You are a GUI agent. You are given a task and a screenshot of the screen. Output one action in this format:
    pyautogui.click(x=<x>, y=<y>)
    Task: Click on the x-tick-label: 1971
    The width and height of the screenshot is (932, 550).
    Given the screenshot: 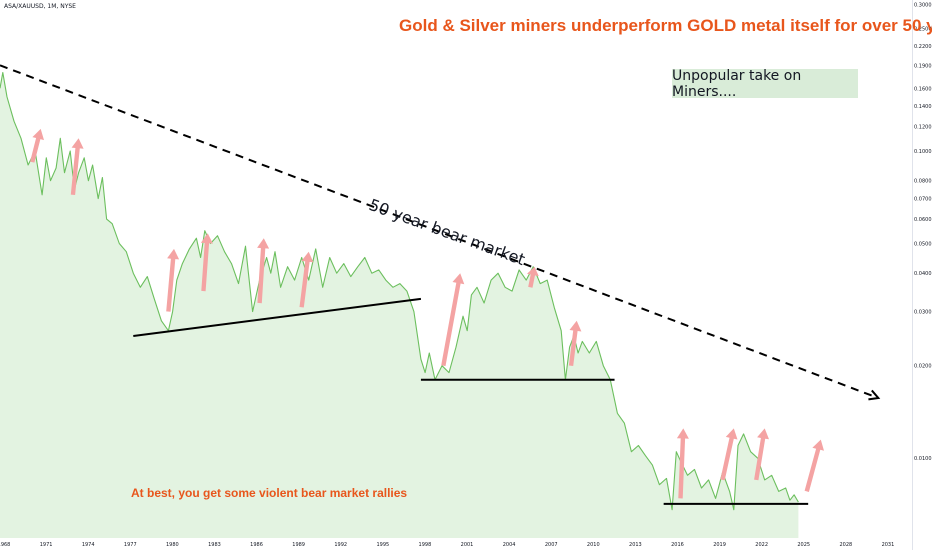 What is the action you would take?
    pyautogui.click(x=46, y=545)
    